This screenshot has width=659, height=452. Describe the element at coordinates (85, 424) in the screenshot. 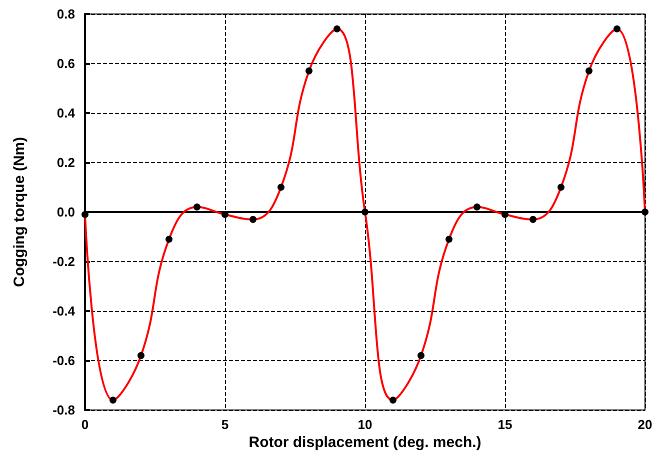

I see `x-tick-label: 0` at that location.